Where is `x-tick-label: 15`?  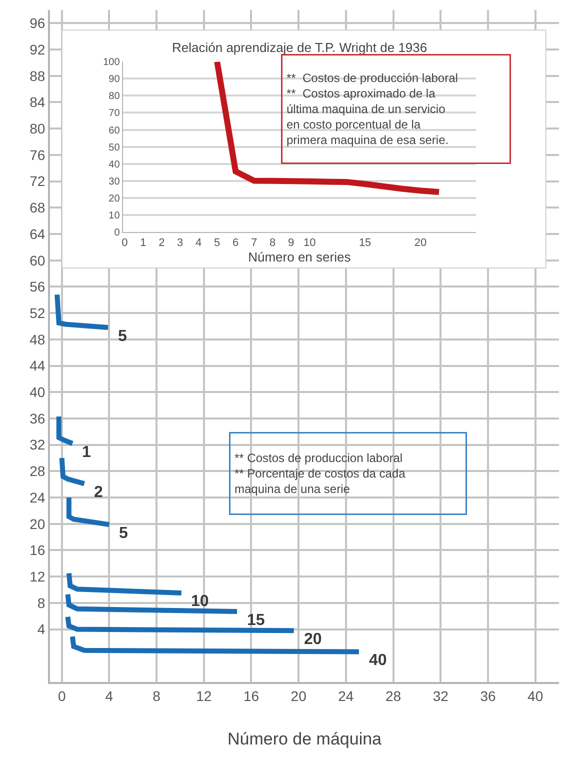 x-tick-label: 15 is located at coordinates (365, 242).